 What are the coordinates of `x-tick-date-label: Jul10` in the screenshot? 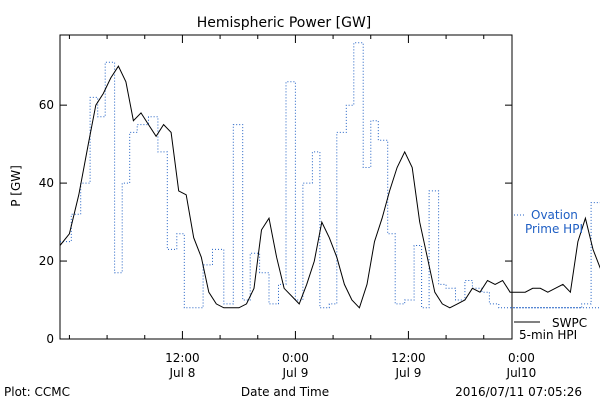 It's located at (521, 373).